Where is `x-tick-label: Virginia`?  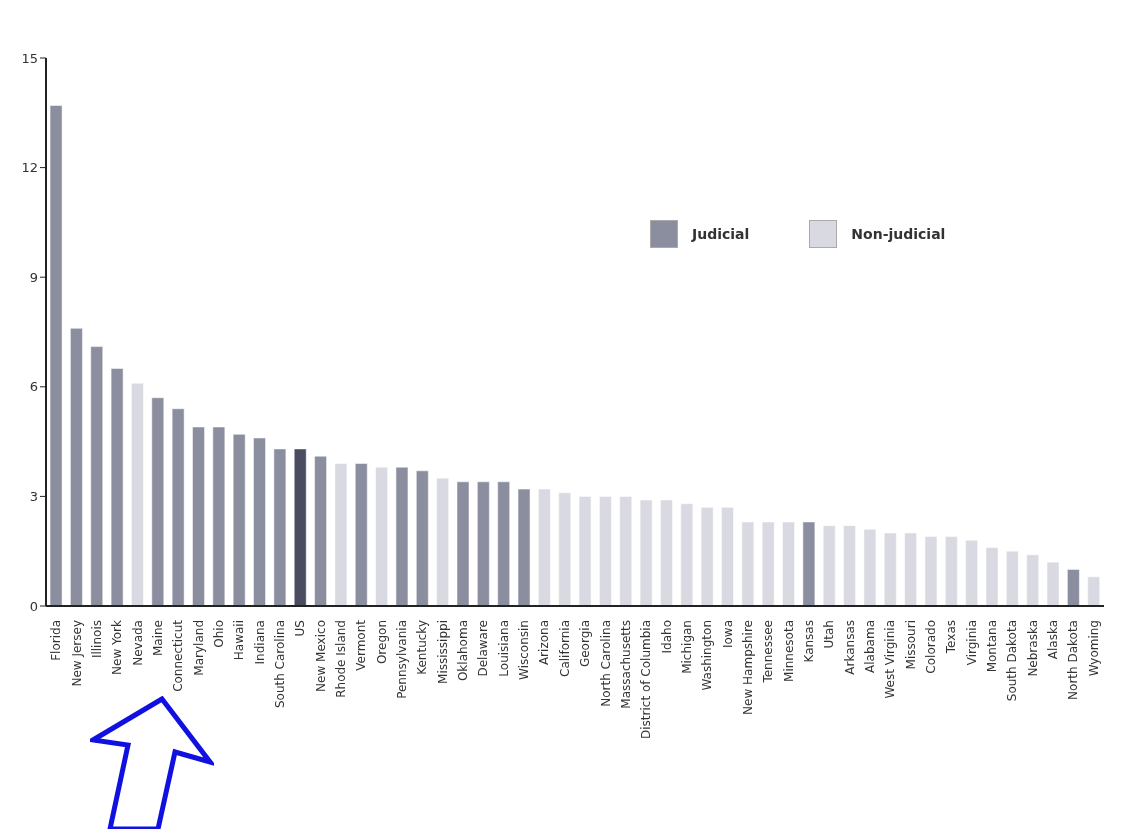
x-tick-label: Virginia is located at coordinates (971, 643).